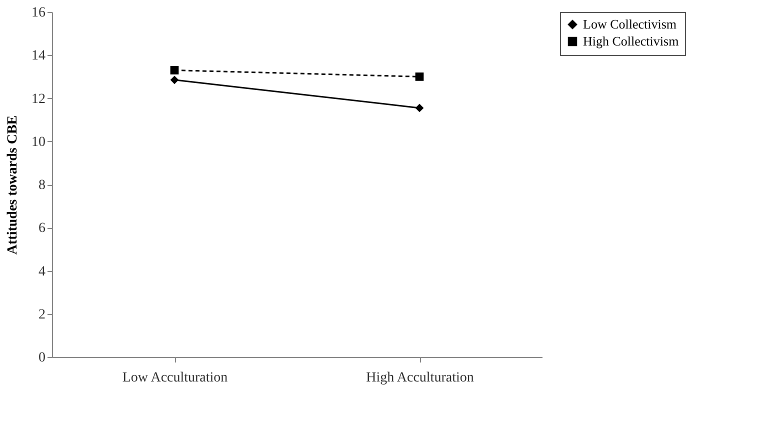 Image resolution: width=757 pixels, height=445 pixels. I want to click on y-tick-label: 14, so click(39, 56).